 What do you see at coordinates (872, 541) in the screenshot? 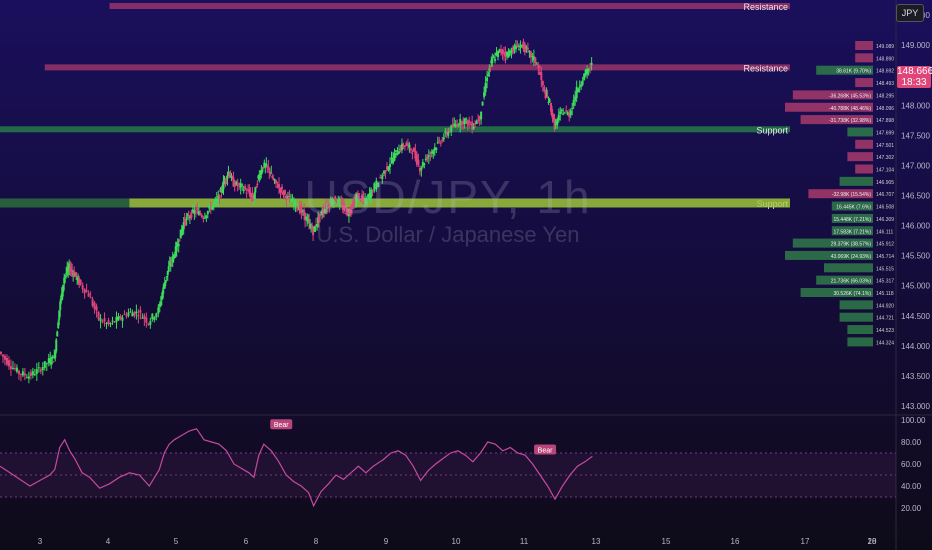
I see `x-tick-label: 20` at bounding box center [872, 541].